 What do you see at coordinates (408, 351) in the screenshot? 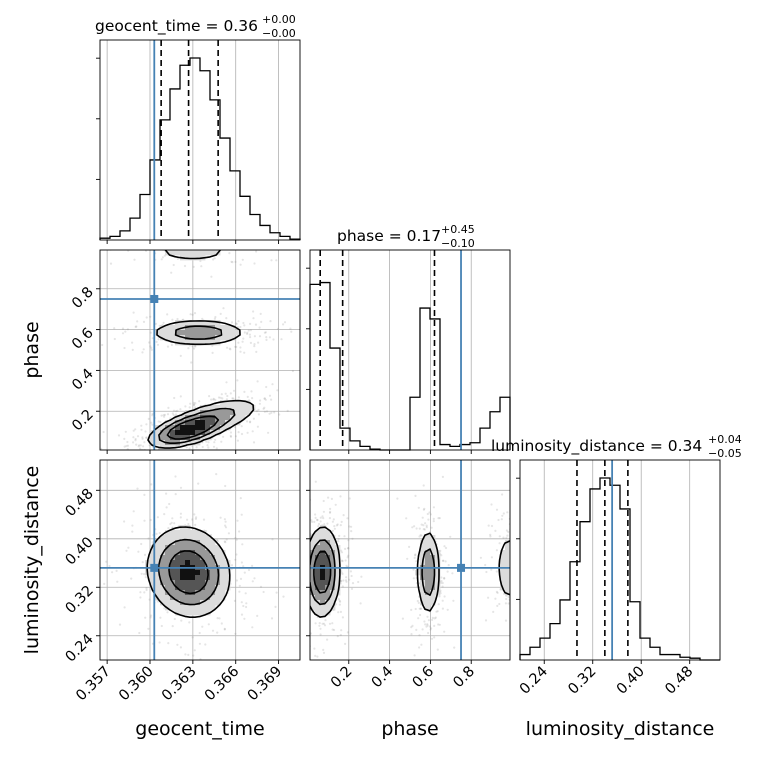
I see `panel-phase-hist` at bounding box center [408, 351].